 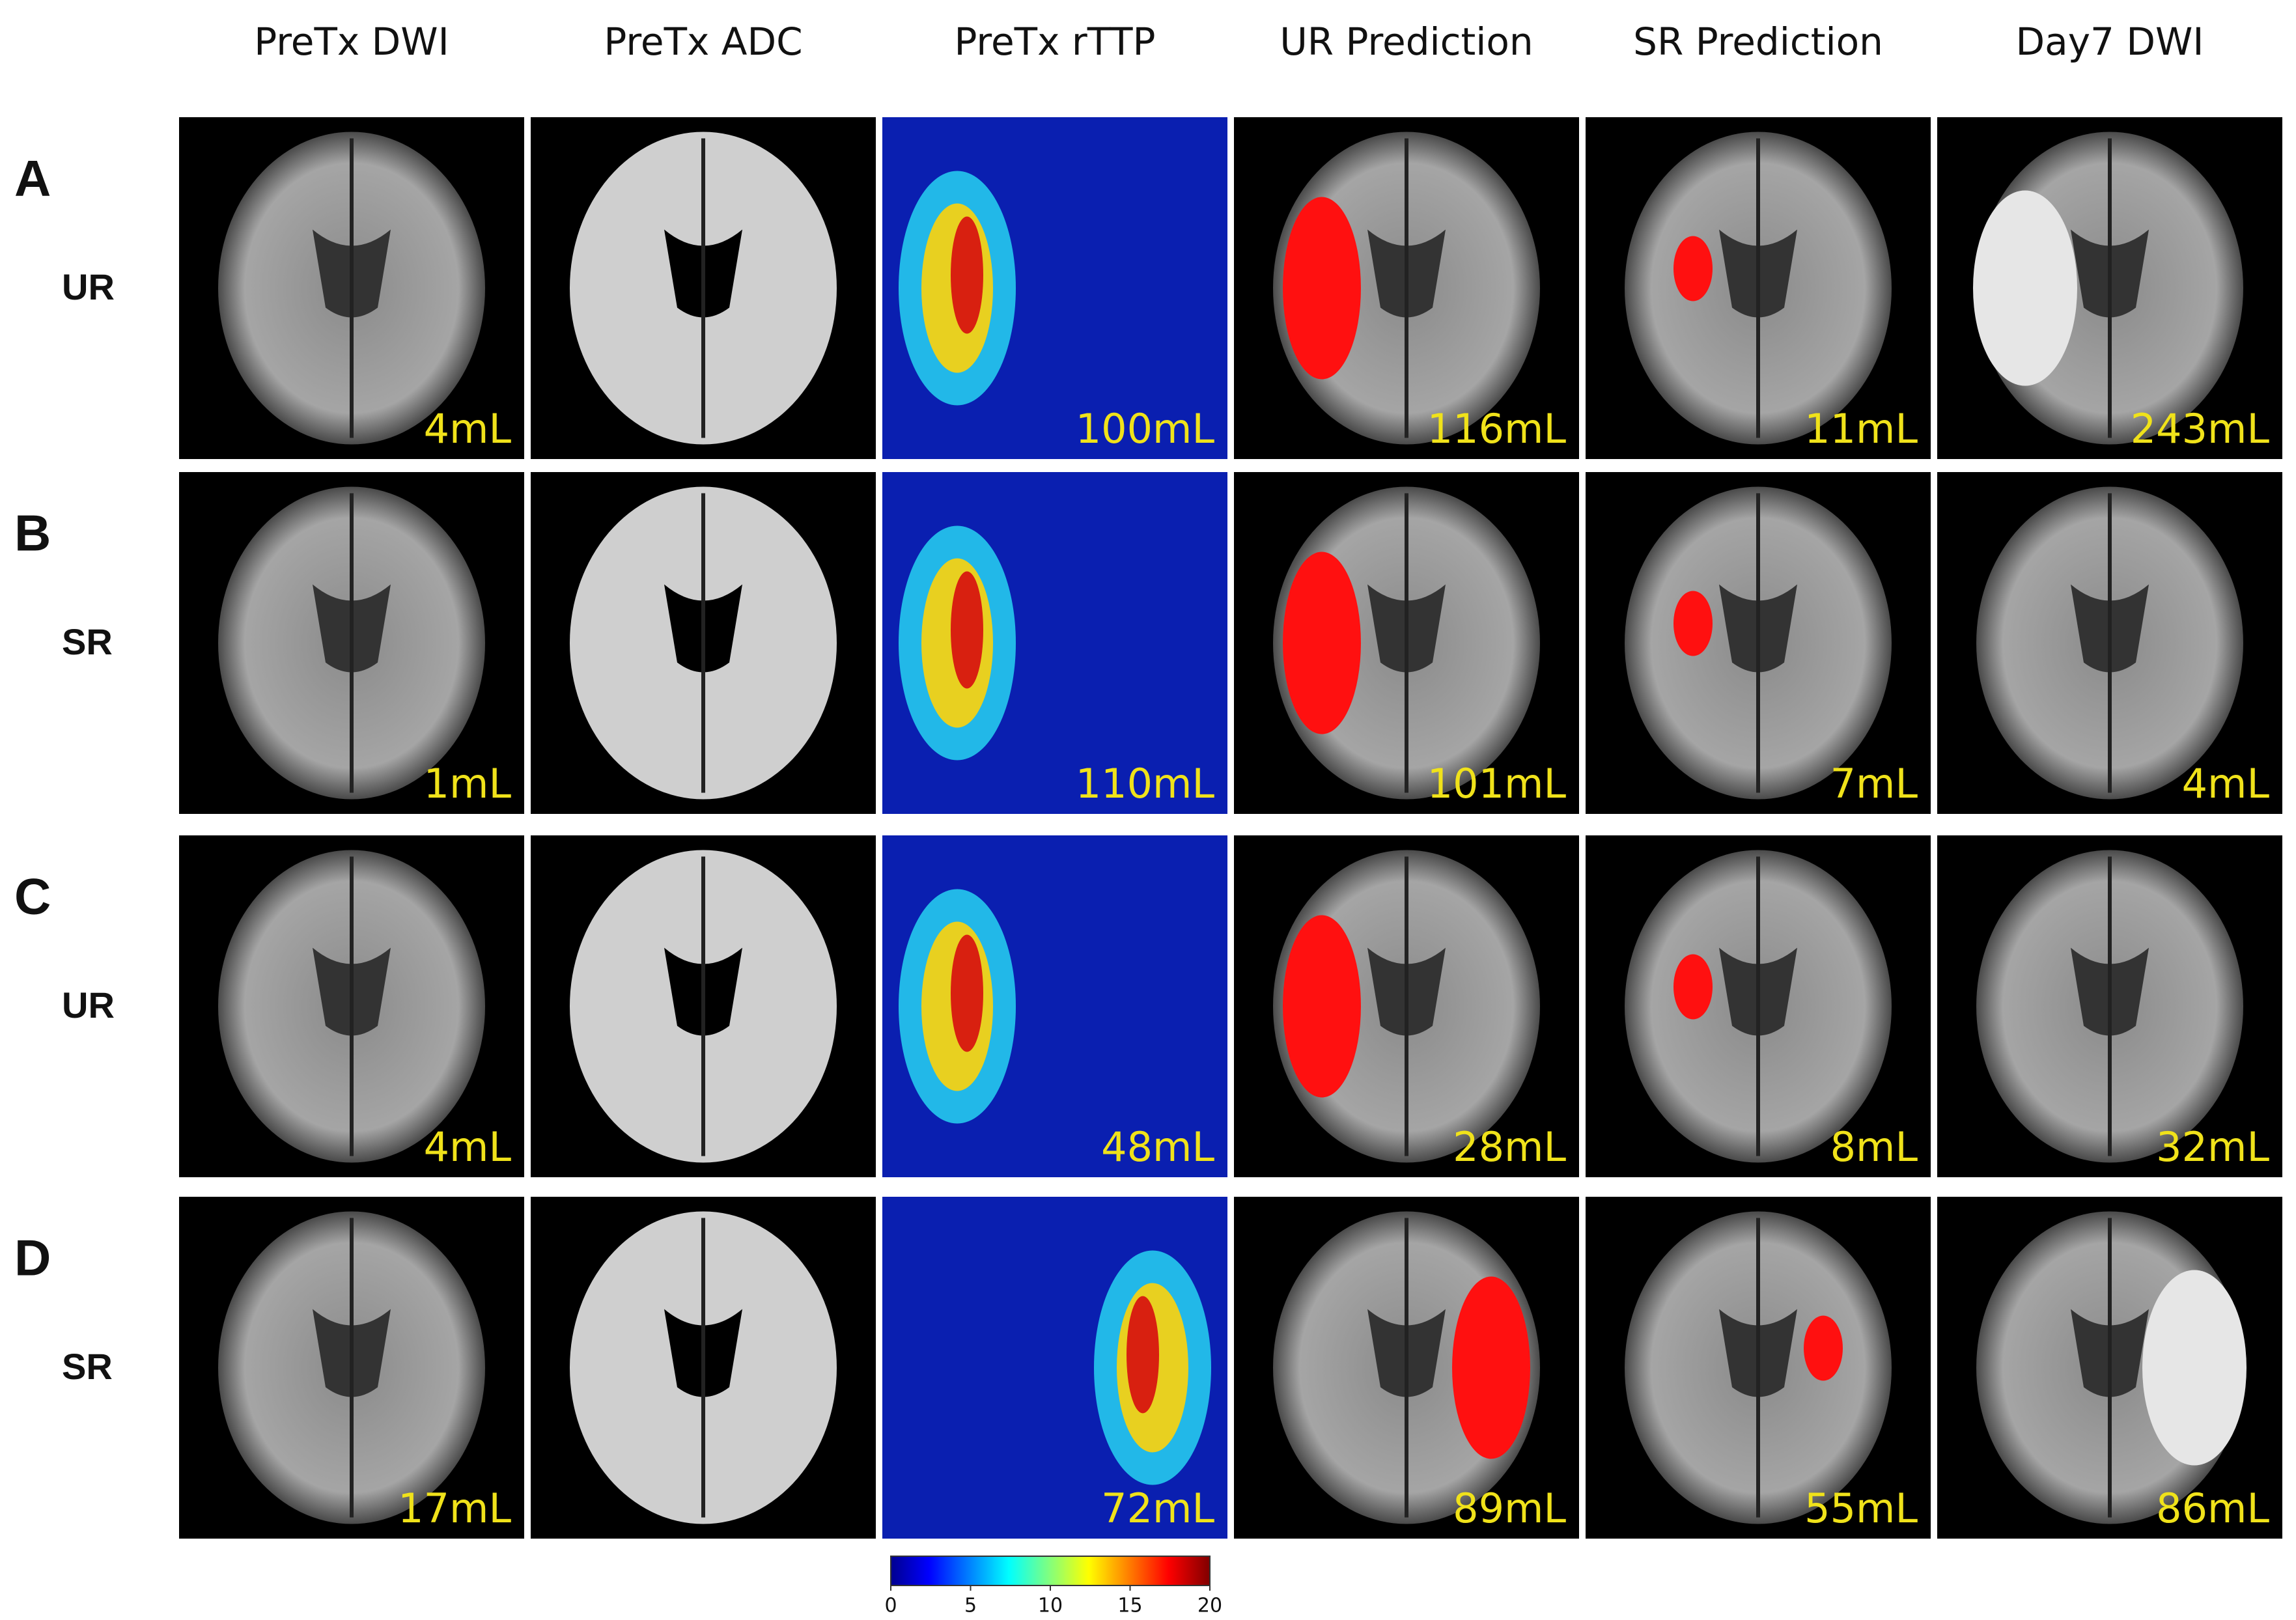 What do you see at coordinates (1758, 42) in the screenshot?
I see `column-header: SR Prediction` at bounding box center [1758, 42].